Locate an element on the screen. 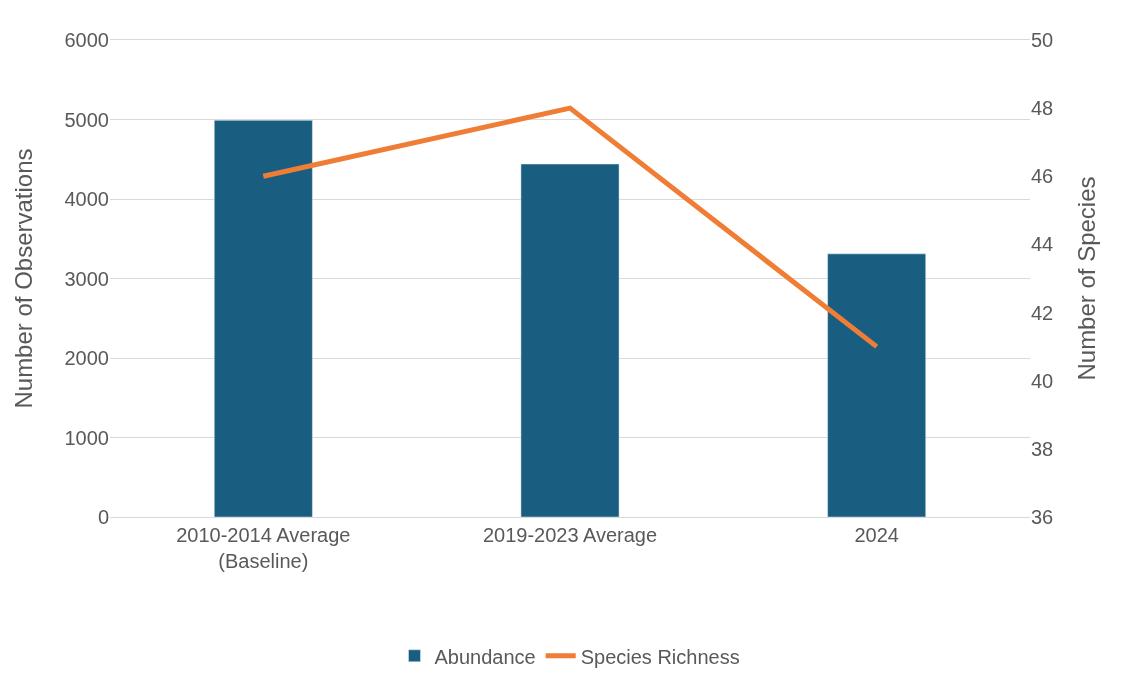 This screenshot has height=687, width=1140. legend-label: Abundance is located at coordinates (485, 656).